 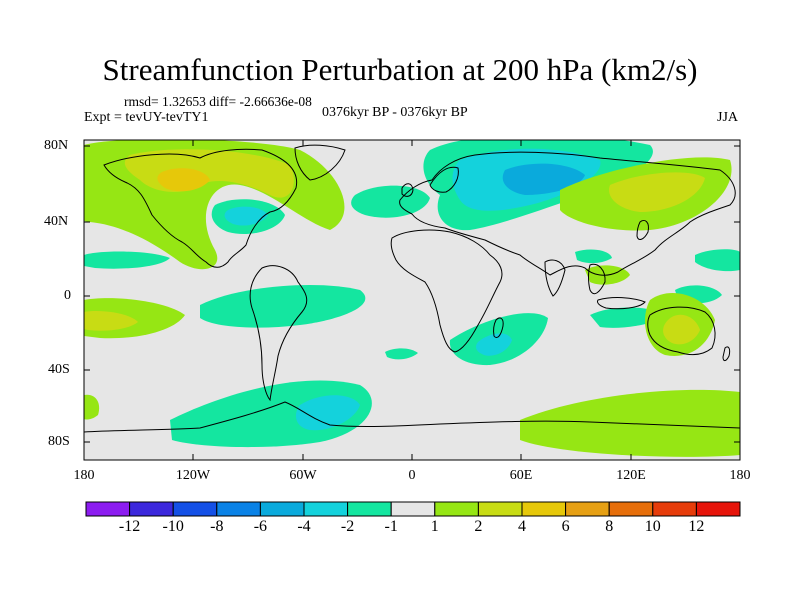 What do you see at coordinates (146, 117) in the screenshot?
I see `experiment-label: Expt = tevUY-tevTY1` at bounding box center [146, 117].